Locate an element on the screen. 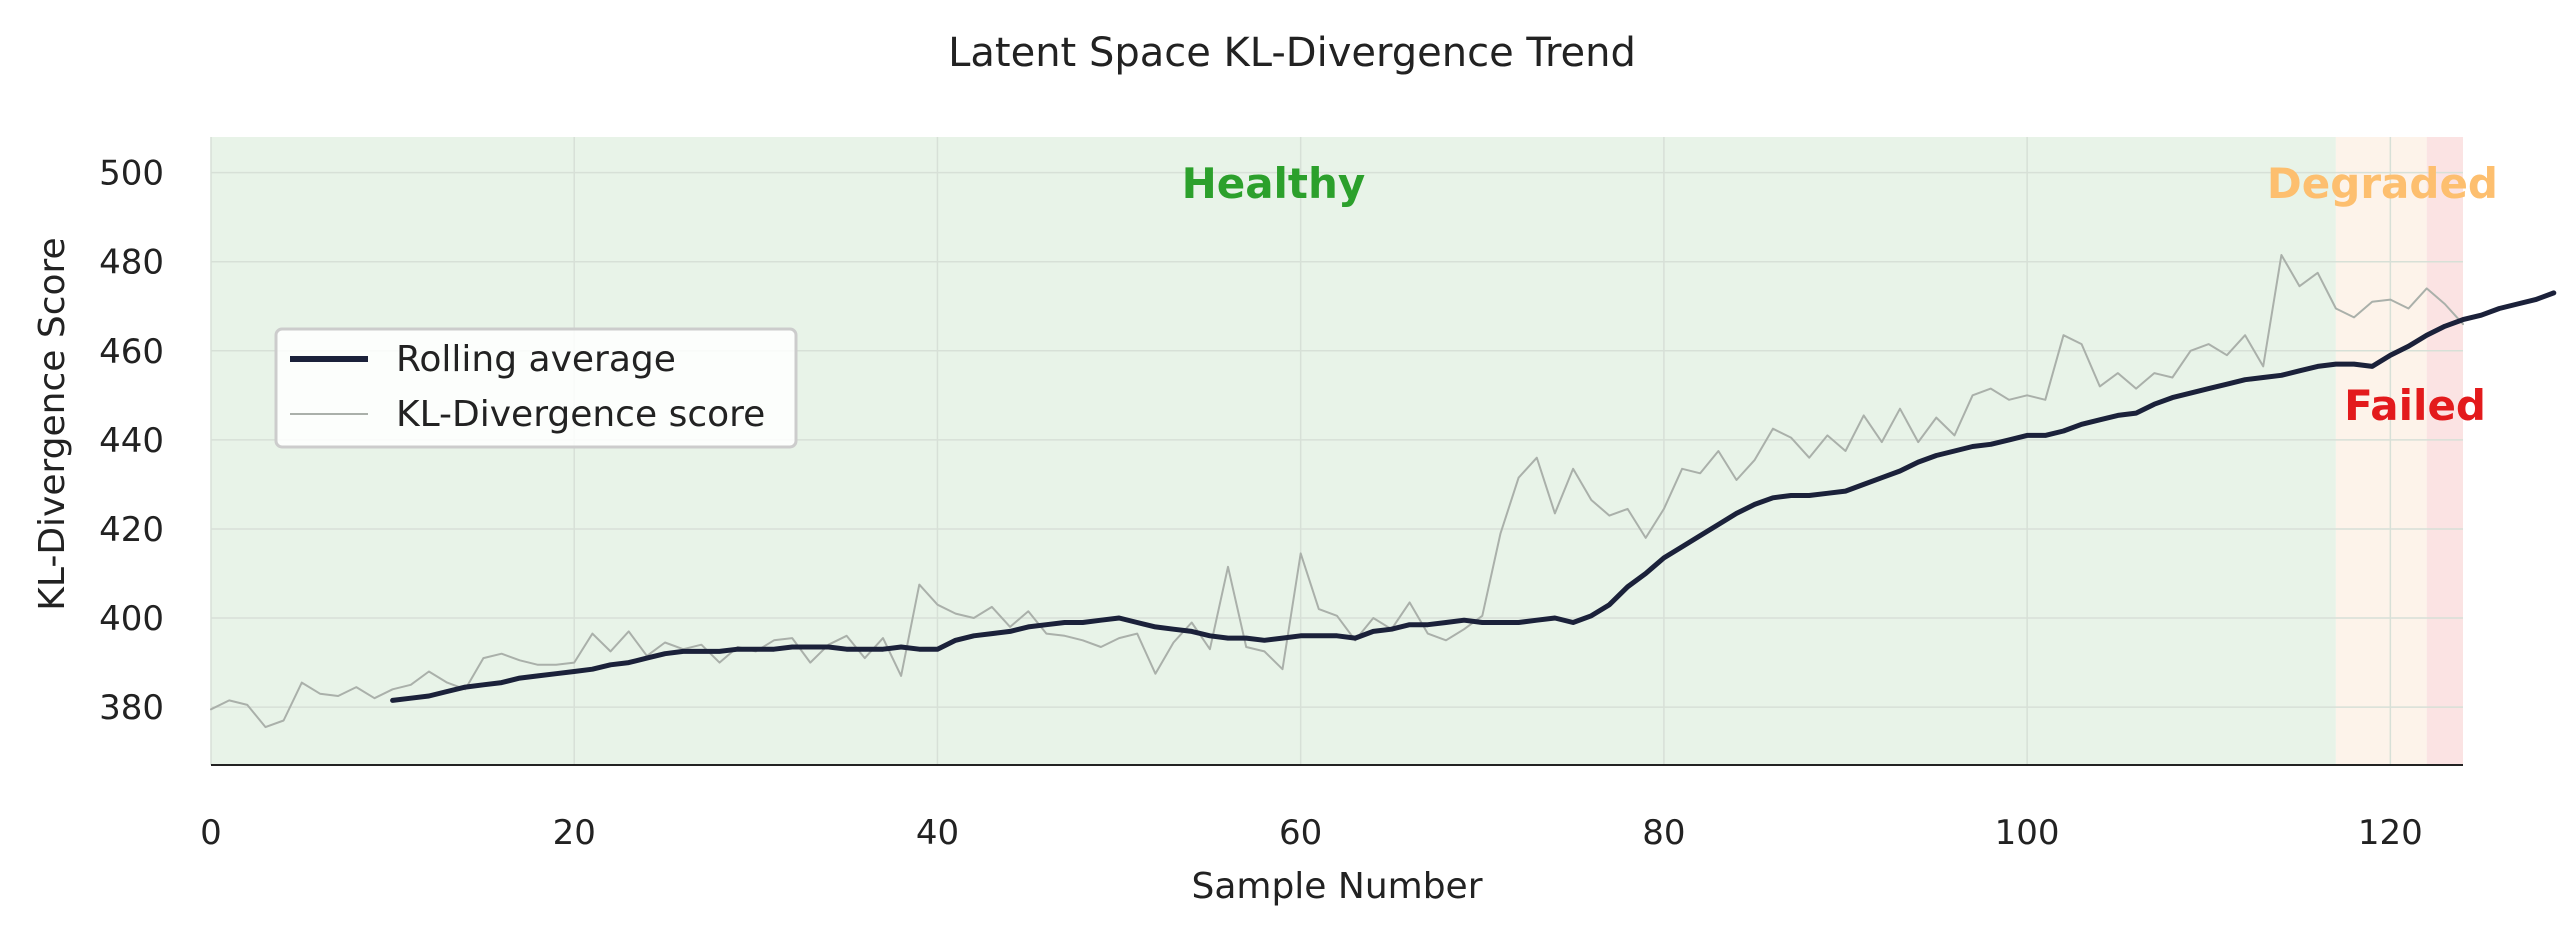  legend-box is located at coordinates (536, 388).